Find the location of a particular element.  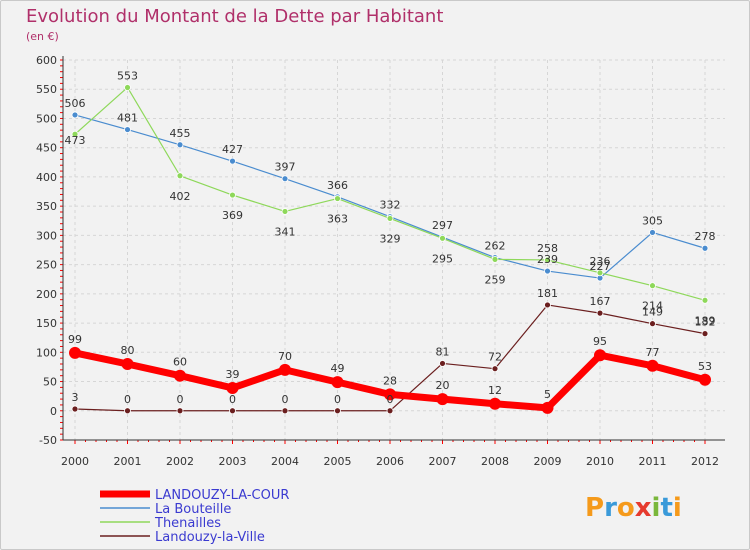

data-label: 181 is located at coordinates (547, 293).